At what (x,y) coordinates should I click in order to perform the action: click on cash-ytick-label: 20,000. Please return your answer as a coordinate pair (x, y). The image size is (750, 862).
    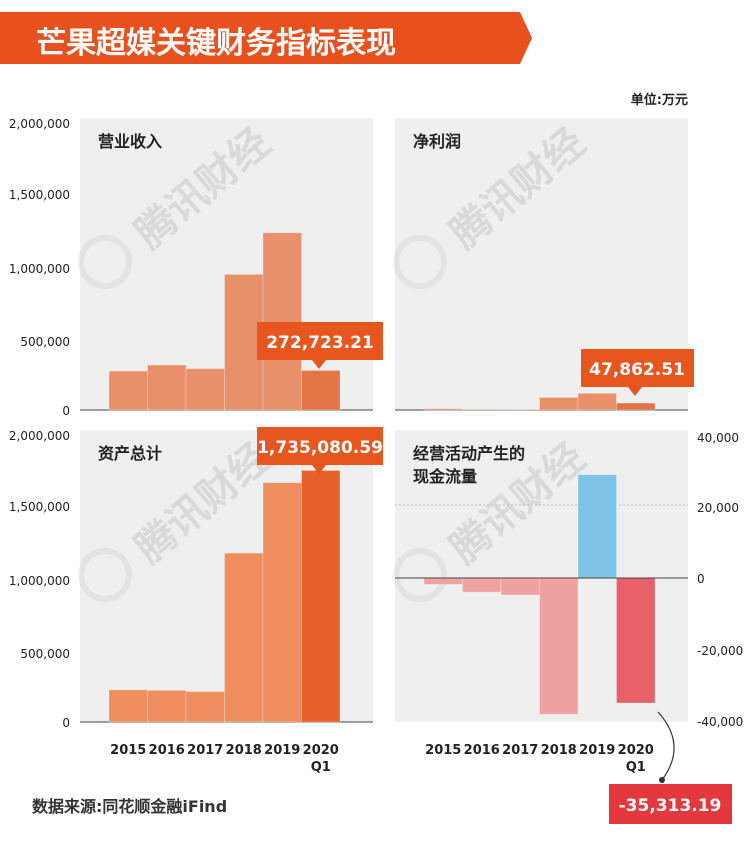
    Looking at the image, I should click on (718, 508).